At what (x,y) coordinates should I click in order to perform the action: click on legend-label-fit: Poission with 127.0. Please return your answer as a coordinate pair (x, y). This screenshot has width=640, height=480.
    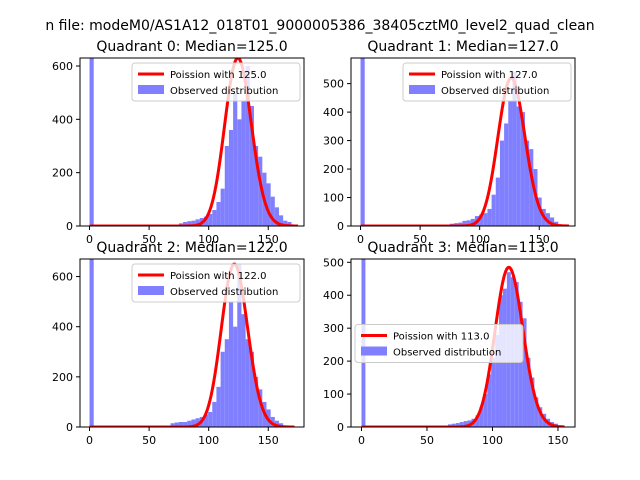
    Looking at the image, I should click on (489, 75).